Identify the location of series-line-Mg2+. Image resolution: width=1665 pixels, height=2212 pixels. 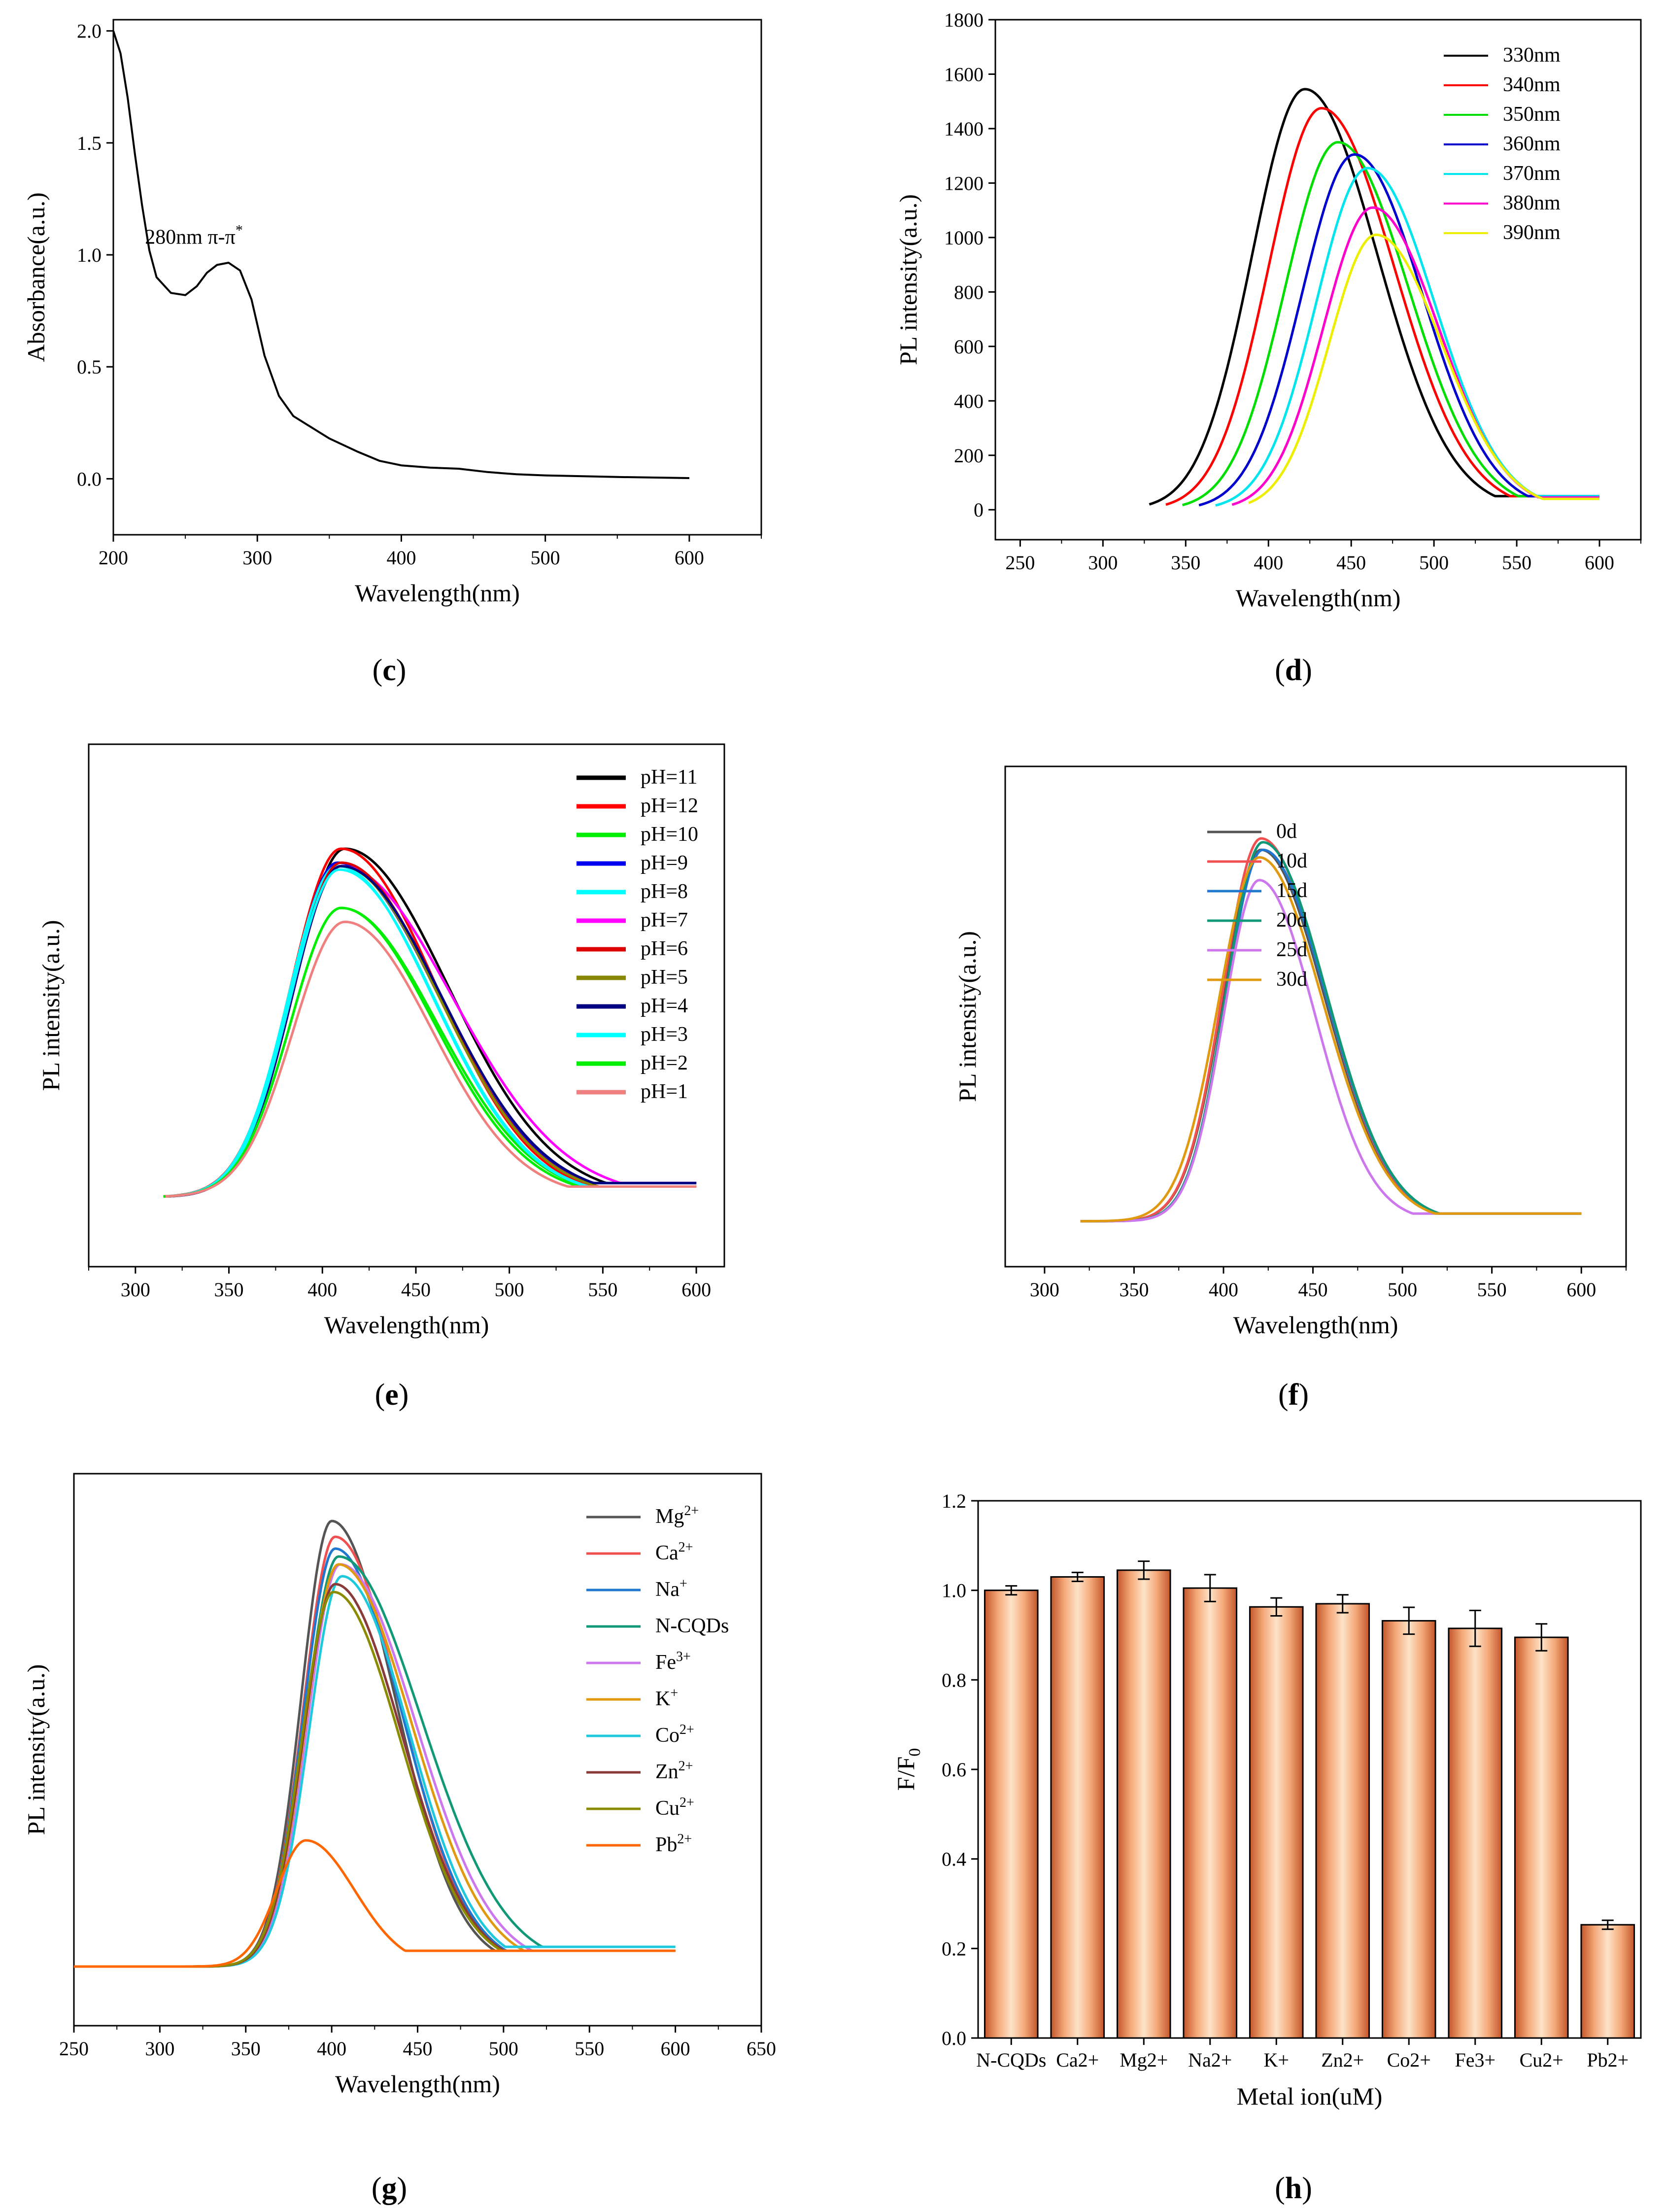
(375, 1744).